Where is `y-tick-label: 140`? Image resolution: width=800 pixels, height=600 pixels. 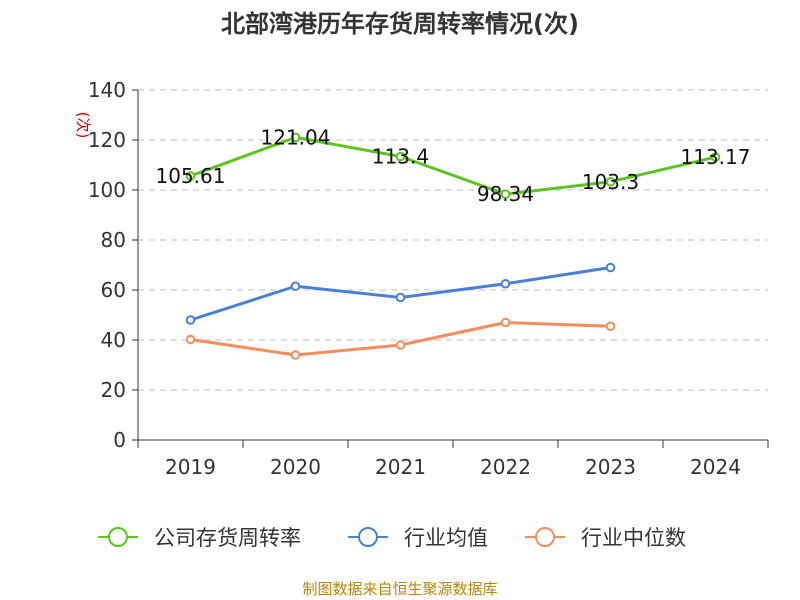
y-tick-label: 140 is located at coordinates (107, 90).